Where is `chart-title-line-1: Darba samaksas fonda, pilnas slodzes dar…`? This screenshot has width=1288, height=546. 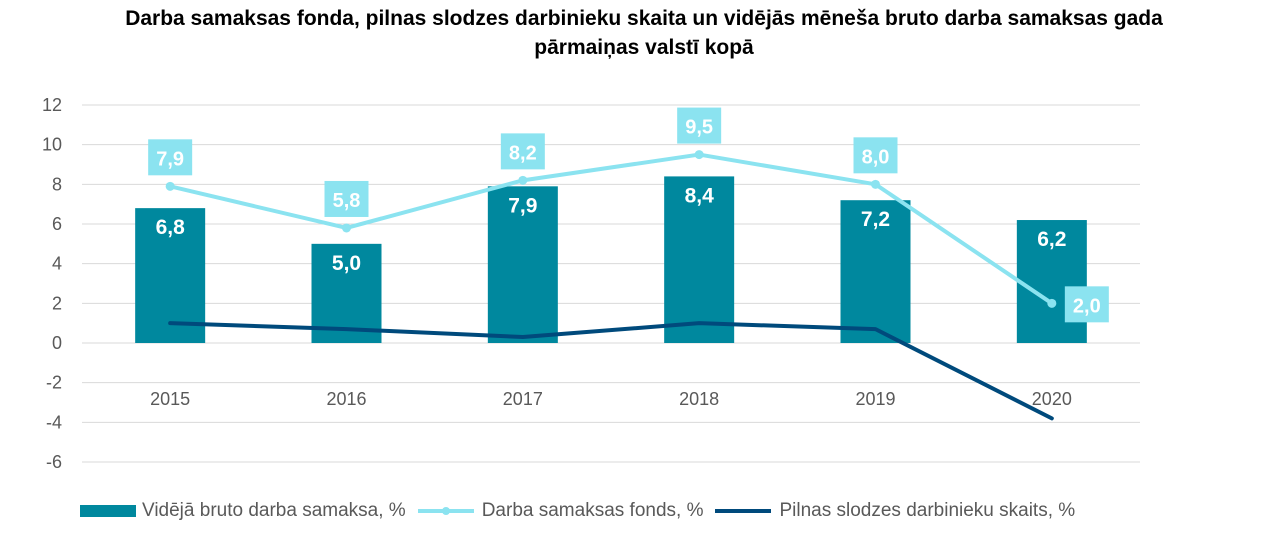 chart-title-line-1: Darba samaksas fonda, pilnas slodzes dar… is located at coordinates (644, 18).